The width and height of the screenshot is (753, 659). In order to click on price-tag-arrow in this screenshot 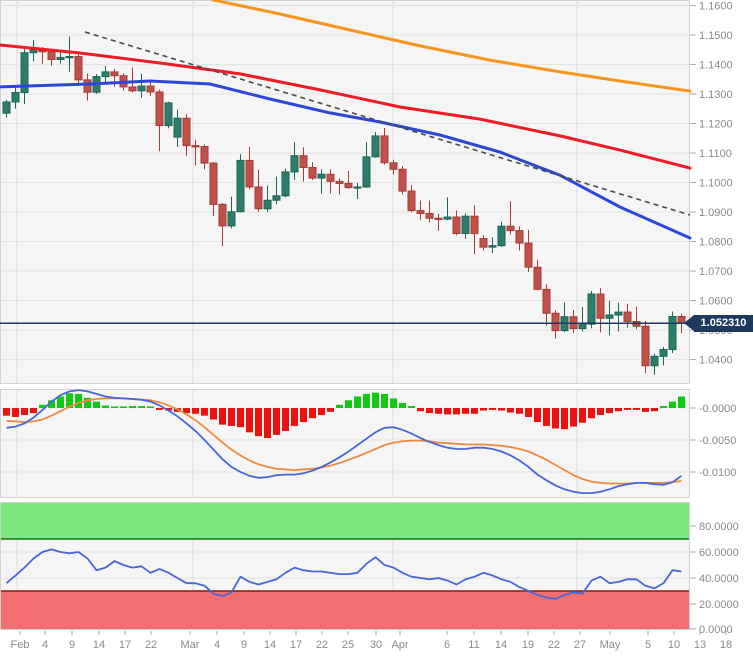, I will do `click(689, 323)`.